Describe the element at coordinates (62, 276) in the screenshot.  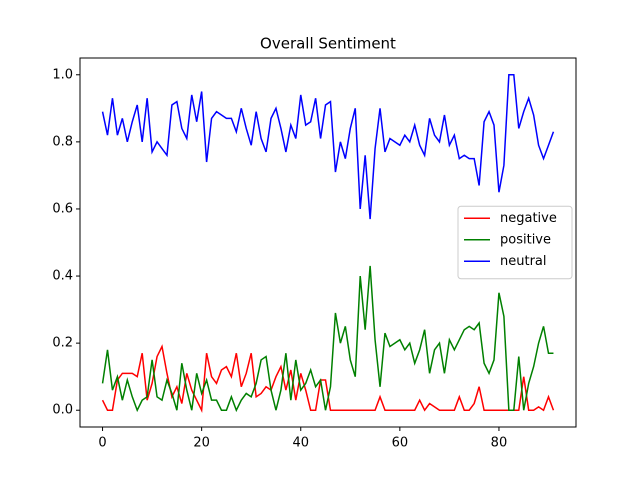
I see `y-tick-label: 0.4` at that location.